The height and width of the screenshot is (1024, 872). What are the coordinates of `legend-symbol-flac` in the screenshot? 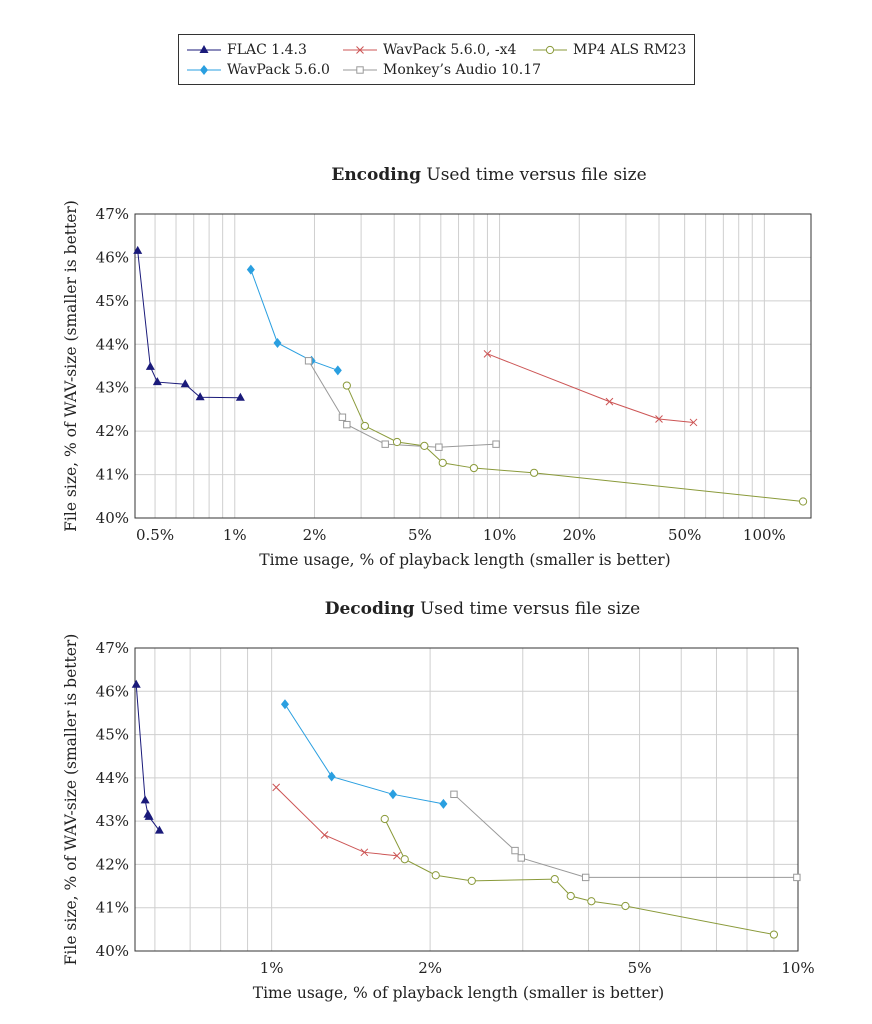 It's located at (204, 49).